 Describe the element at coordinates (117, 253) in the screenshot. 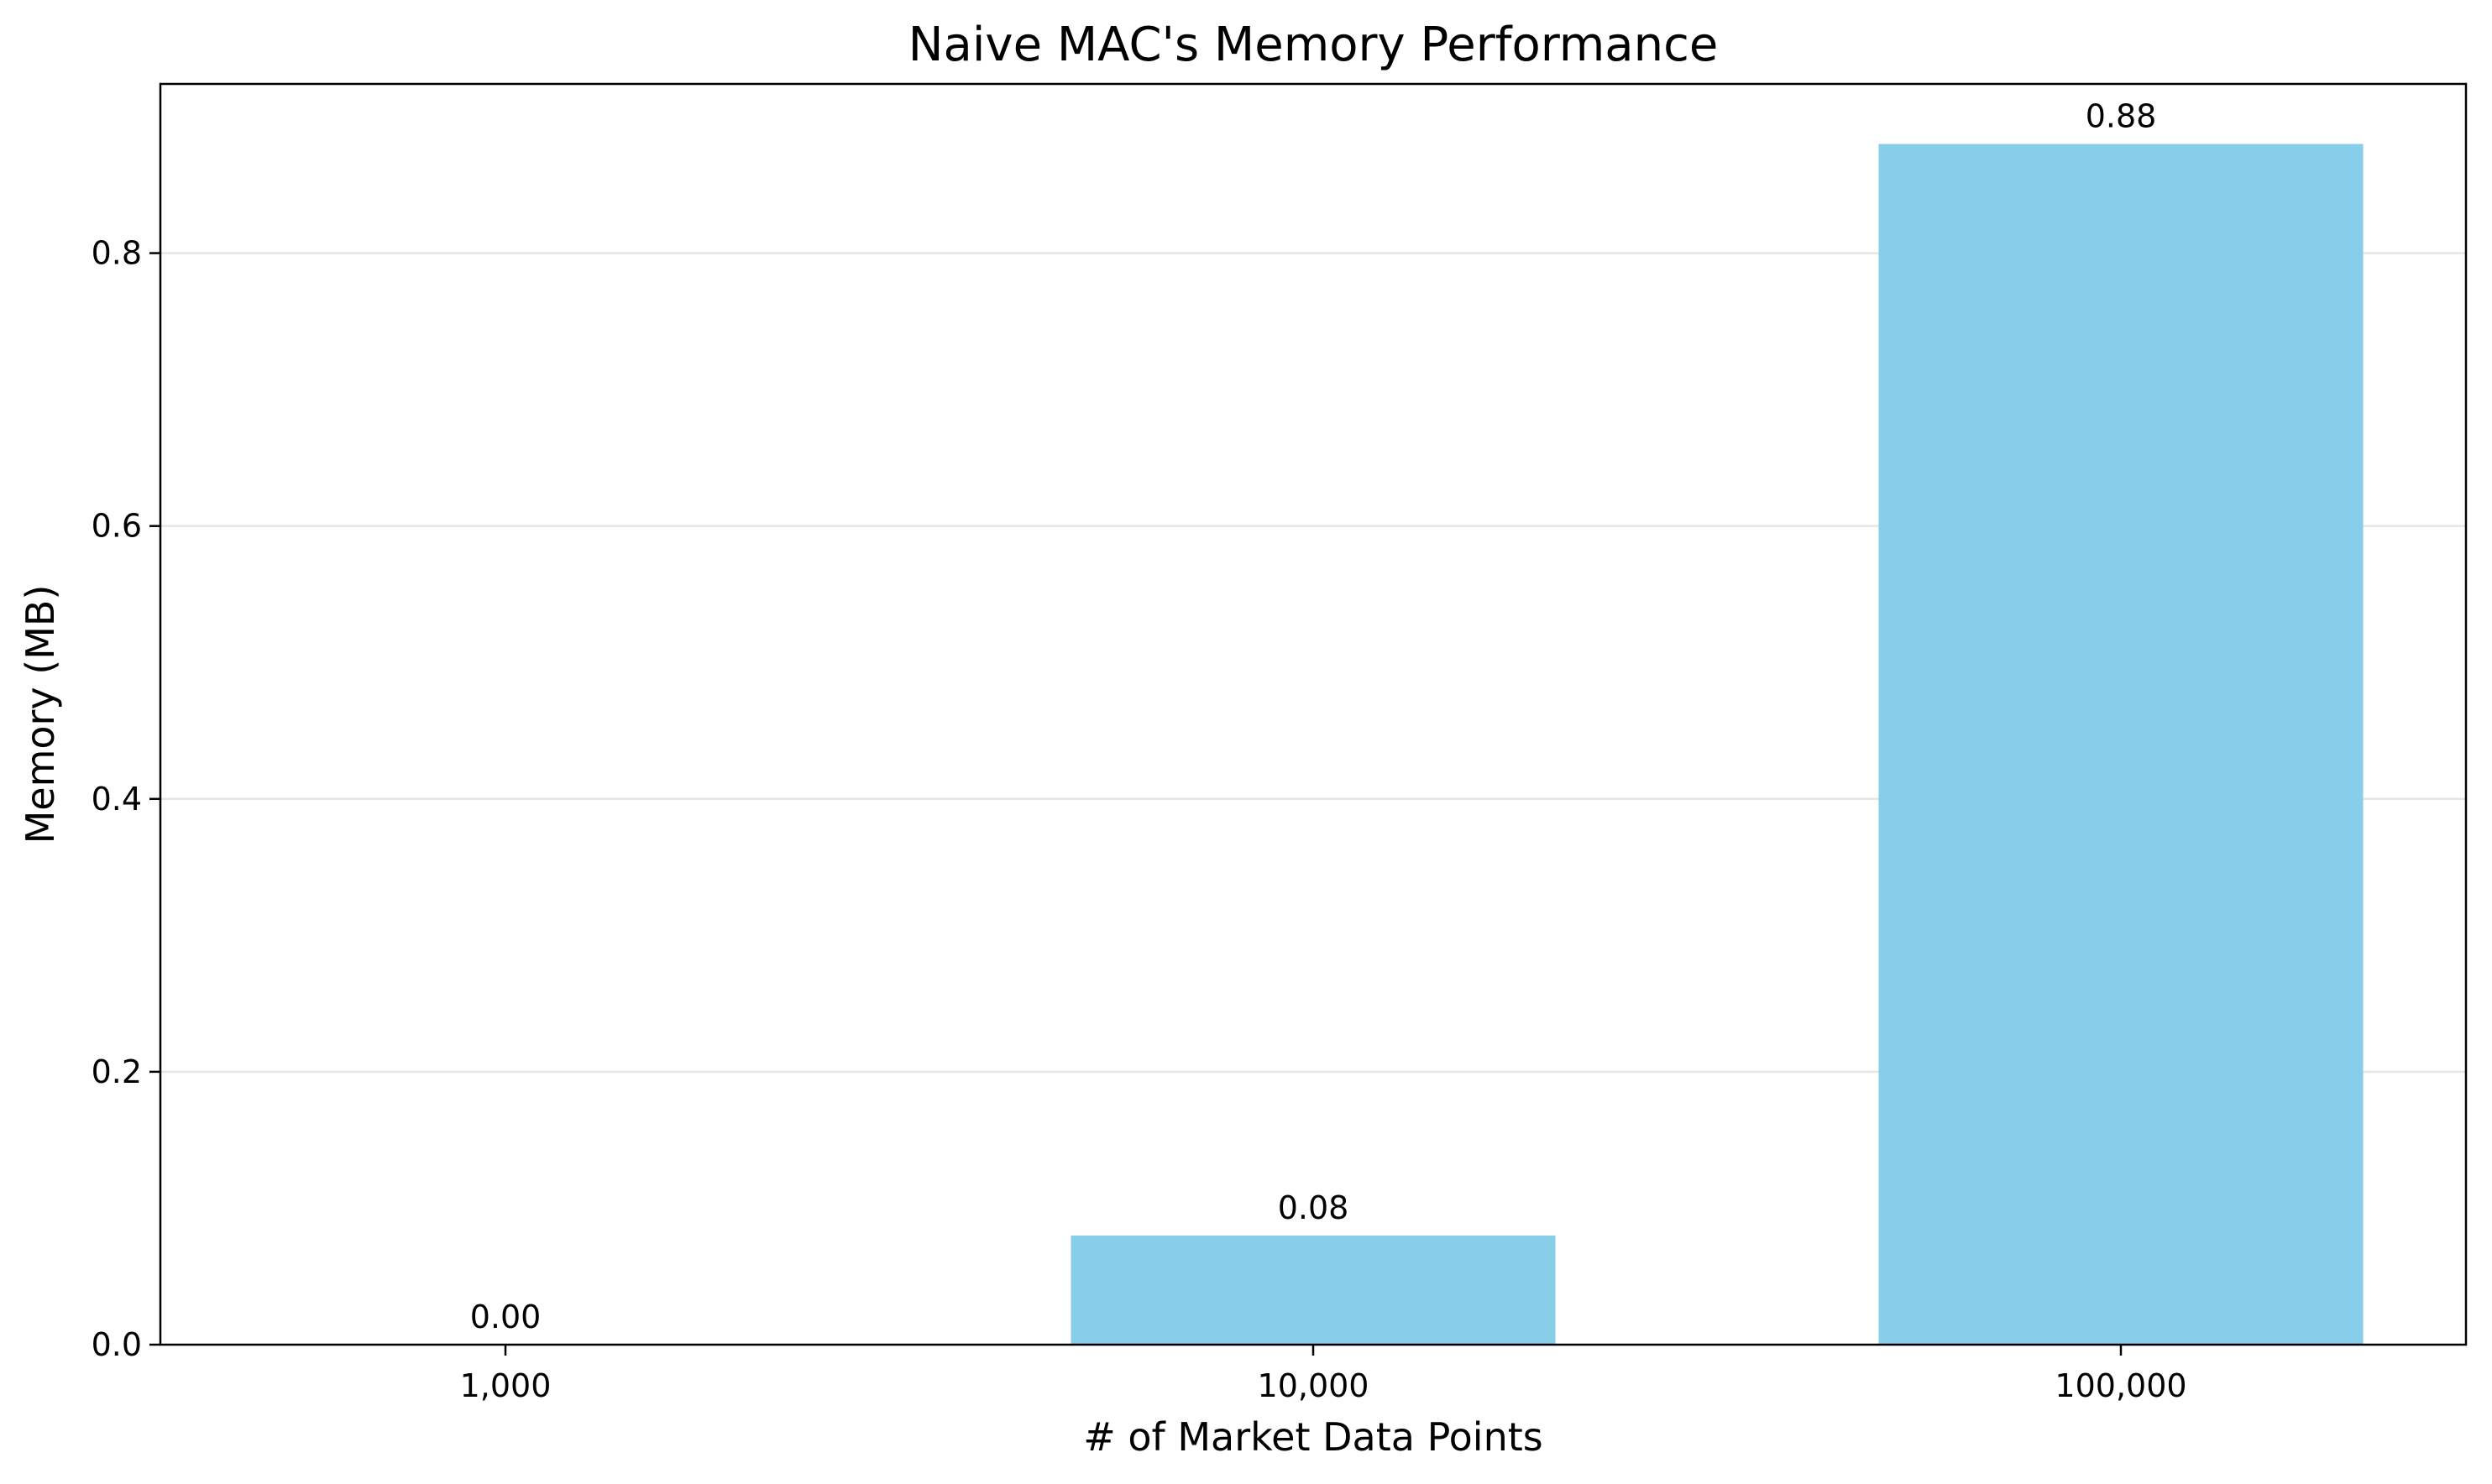

I see `y-tick-label: 0.8` at that location.